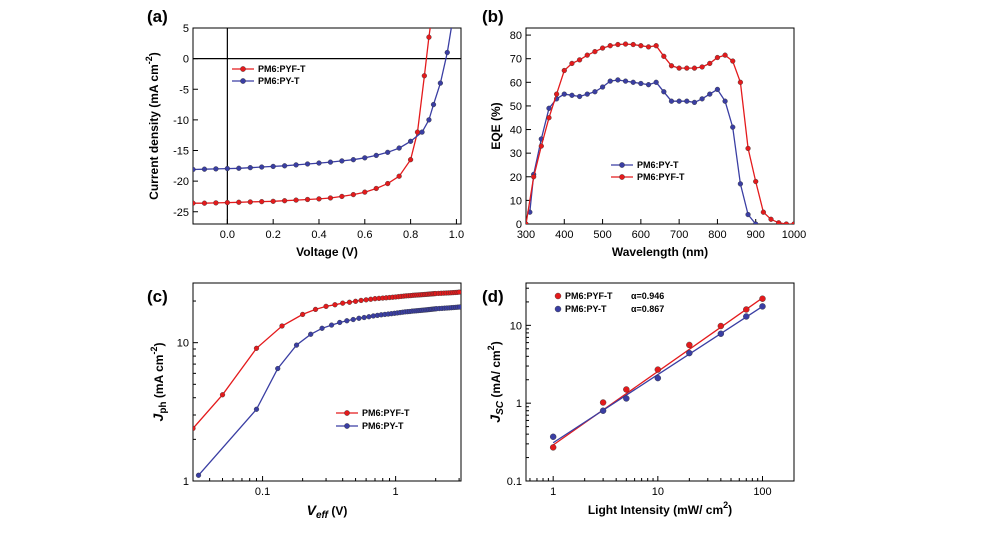 This screenshot has height=534, width=987. I want to click on x-tick-label: 600, so click(641, 235).